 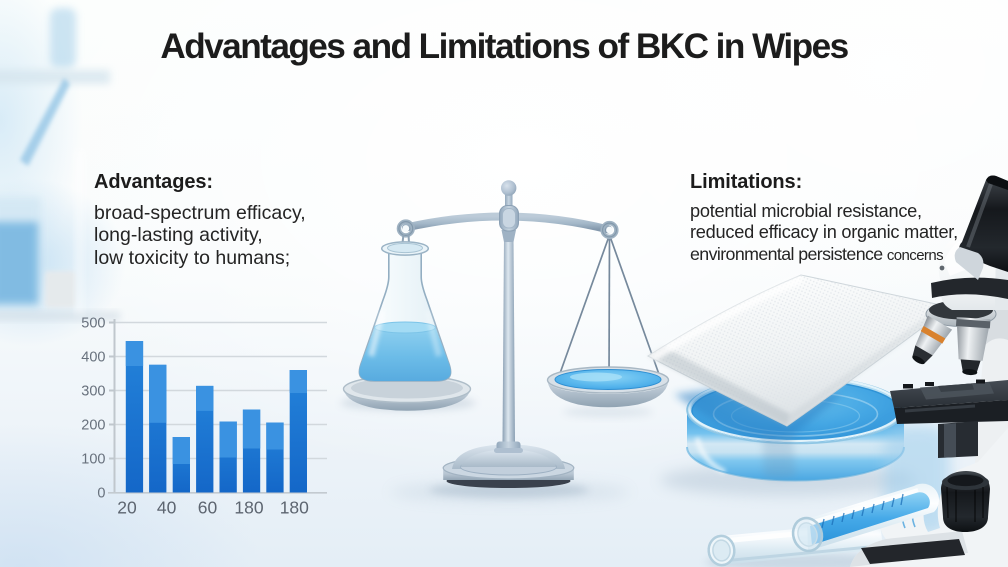 What do you see at coordinates (93, 460) in the screenshot?
I see `svg-text: 100` at bounding box center [93, 460].